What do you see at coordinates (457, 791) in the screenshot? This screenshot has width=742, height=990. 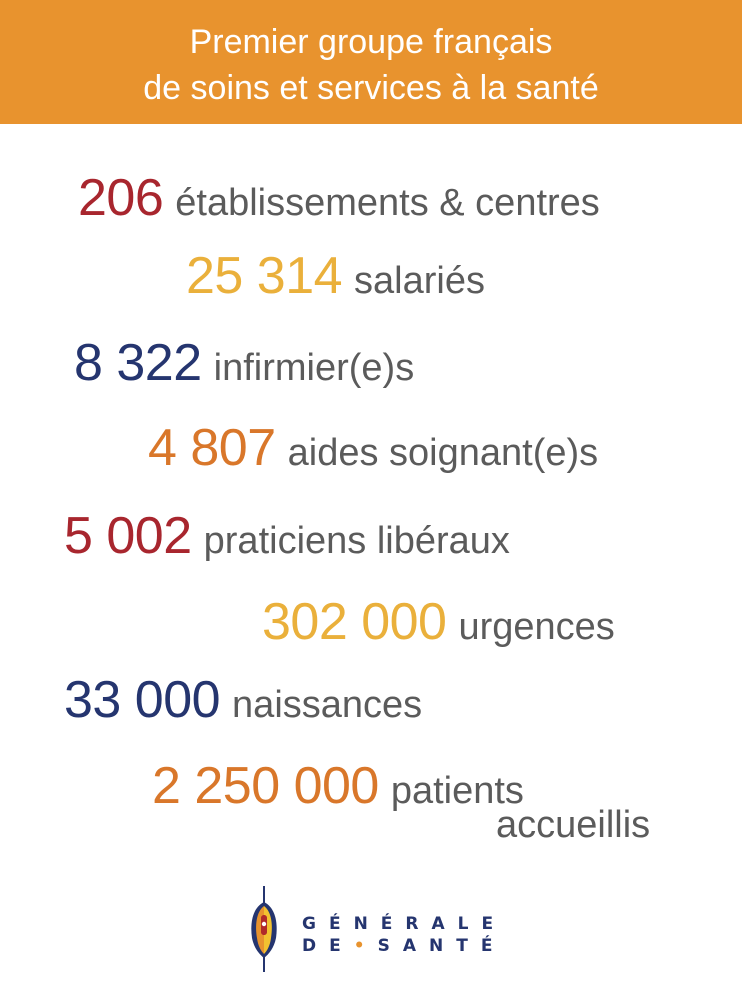 I see `stat-label: patients` at bounding box center [457, 791].